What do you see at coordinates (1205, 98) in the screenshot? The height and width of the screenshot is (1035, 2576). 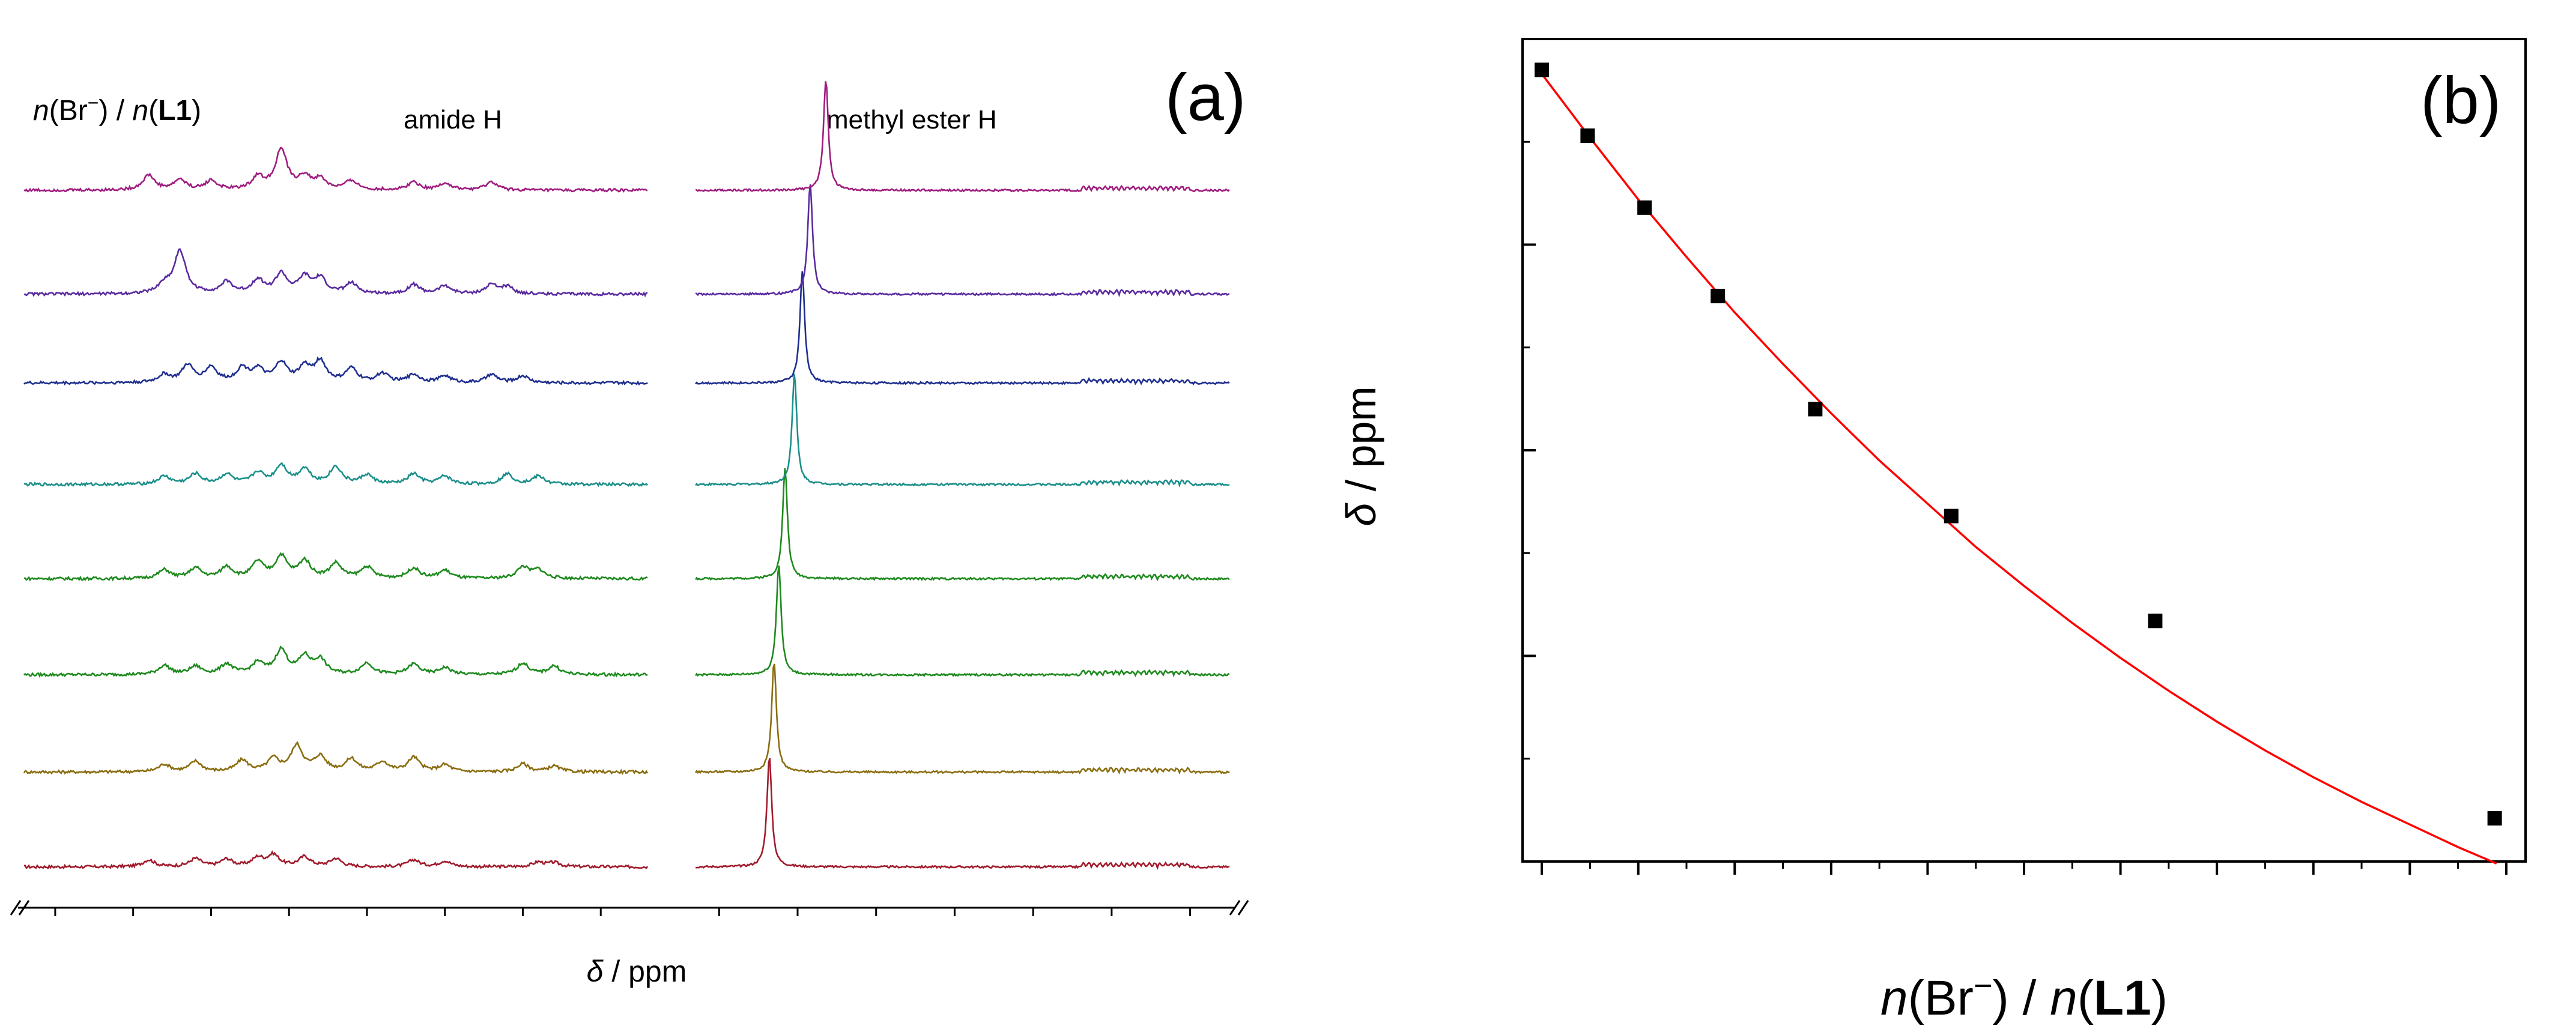 I see `panel-a-label: (a)` at bounding box center [1205, 98].